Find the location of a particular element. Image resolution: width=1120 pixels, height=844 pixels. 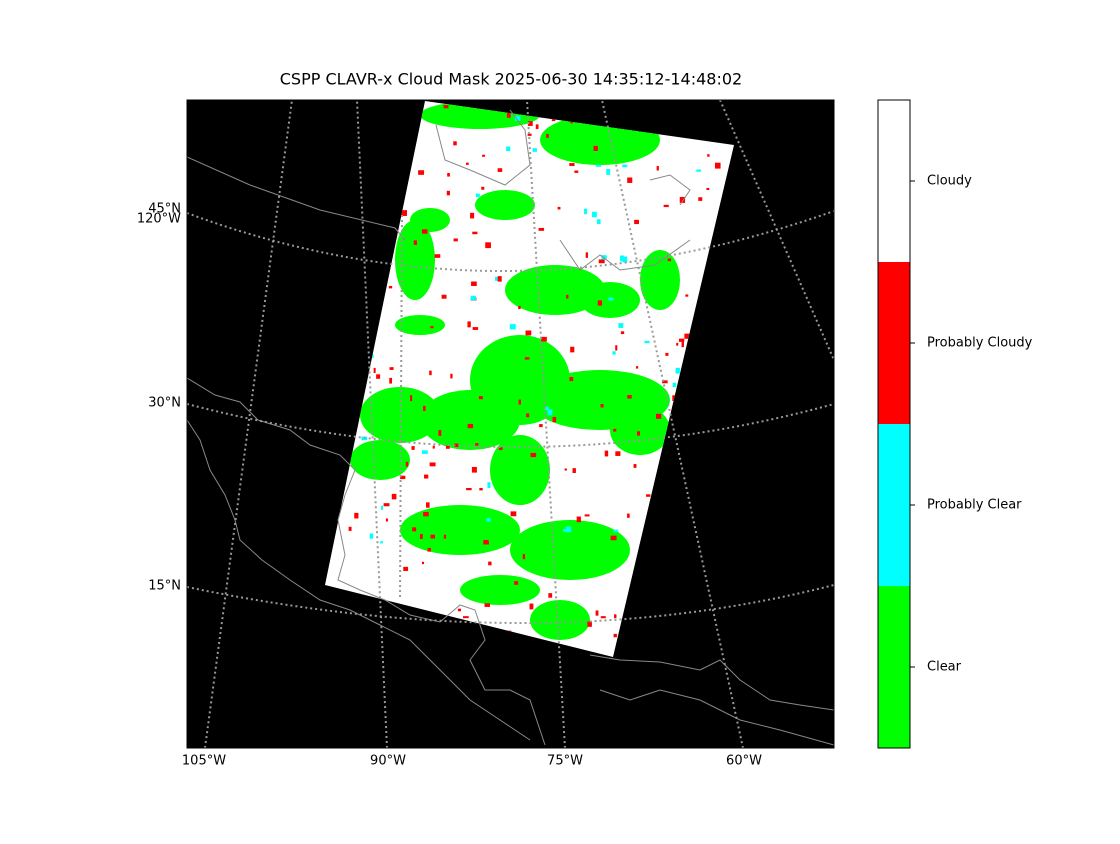

lon-label: 90°W is located at coordinates (388, 761).